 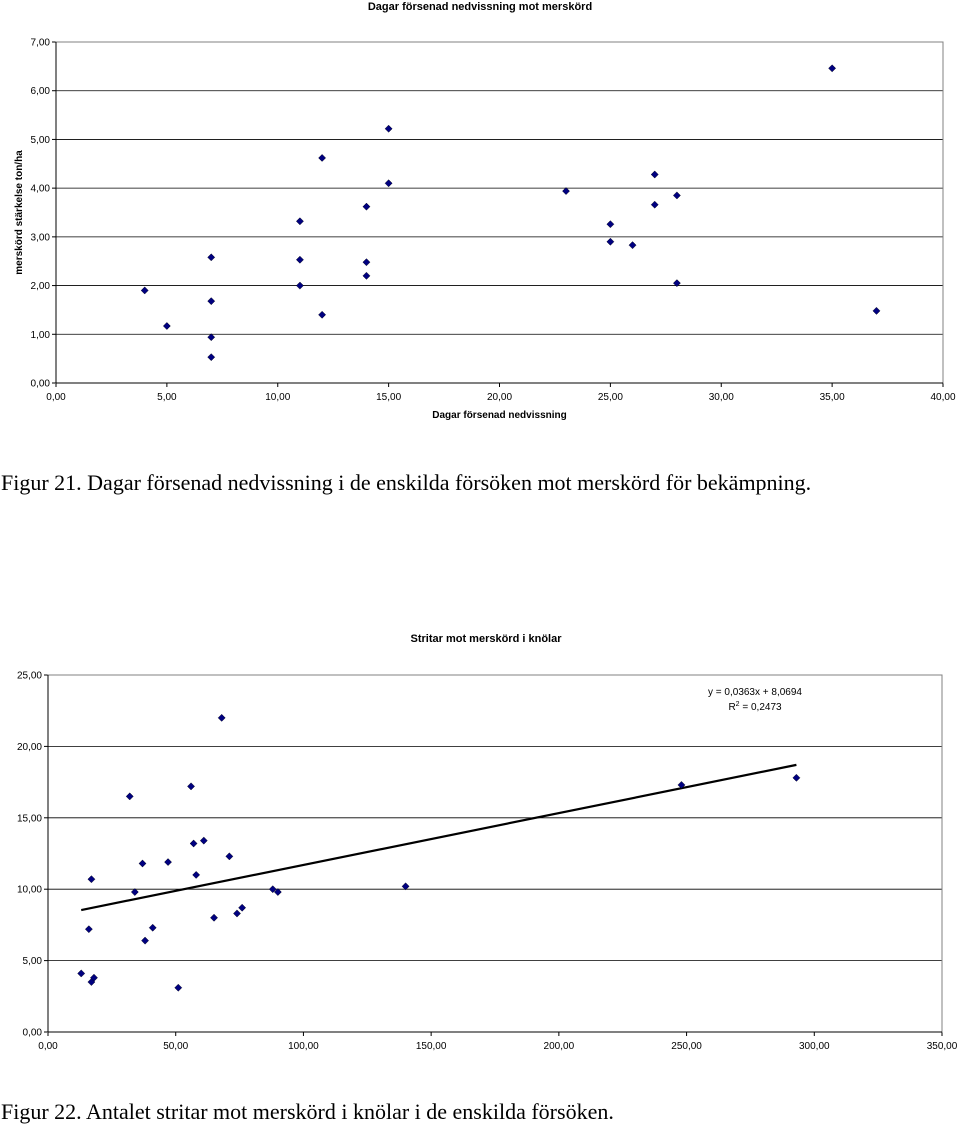 I want to click on x-tick-label: 30,00, so click(x=721, y=397).